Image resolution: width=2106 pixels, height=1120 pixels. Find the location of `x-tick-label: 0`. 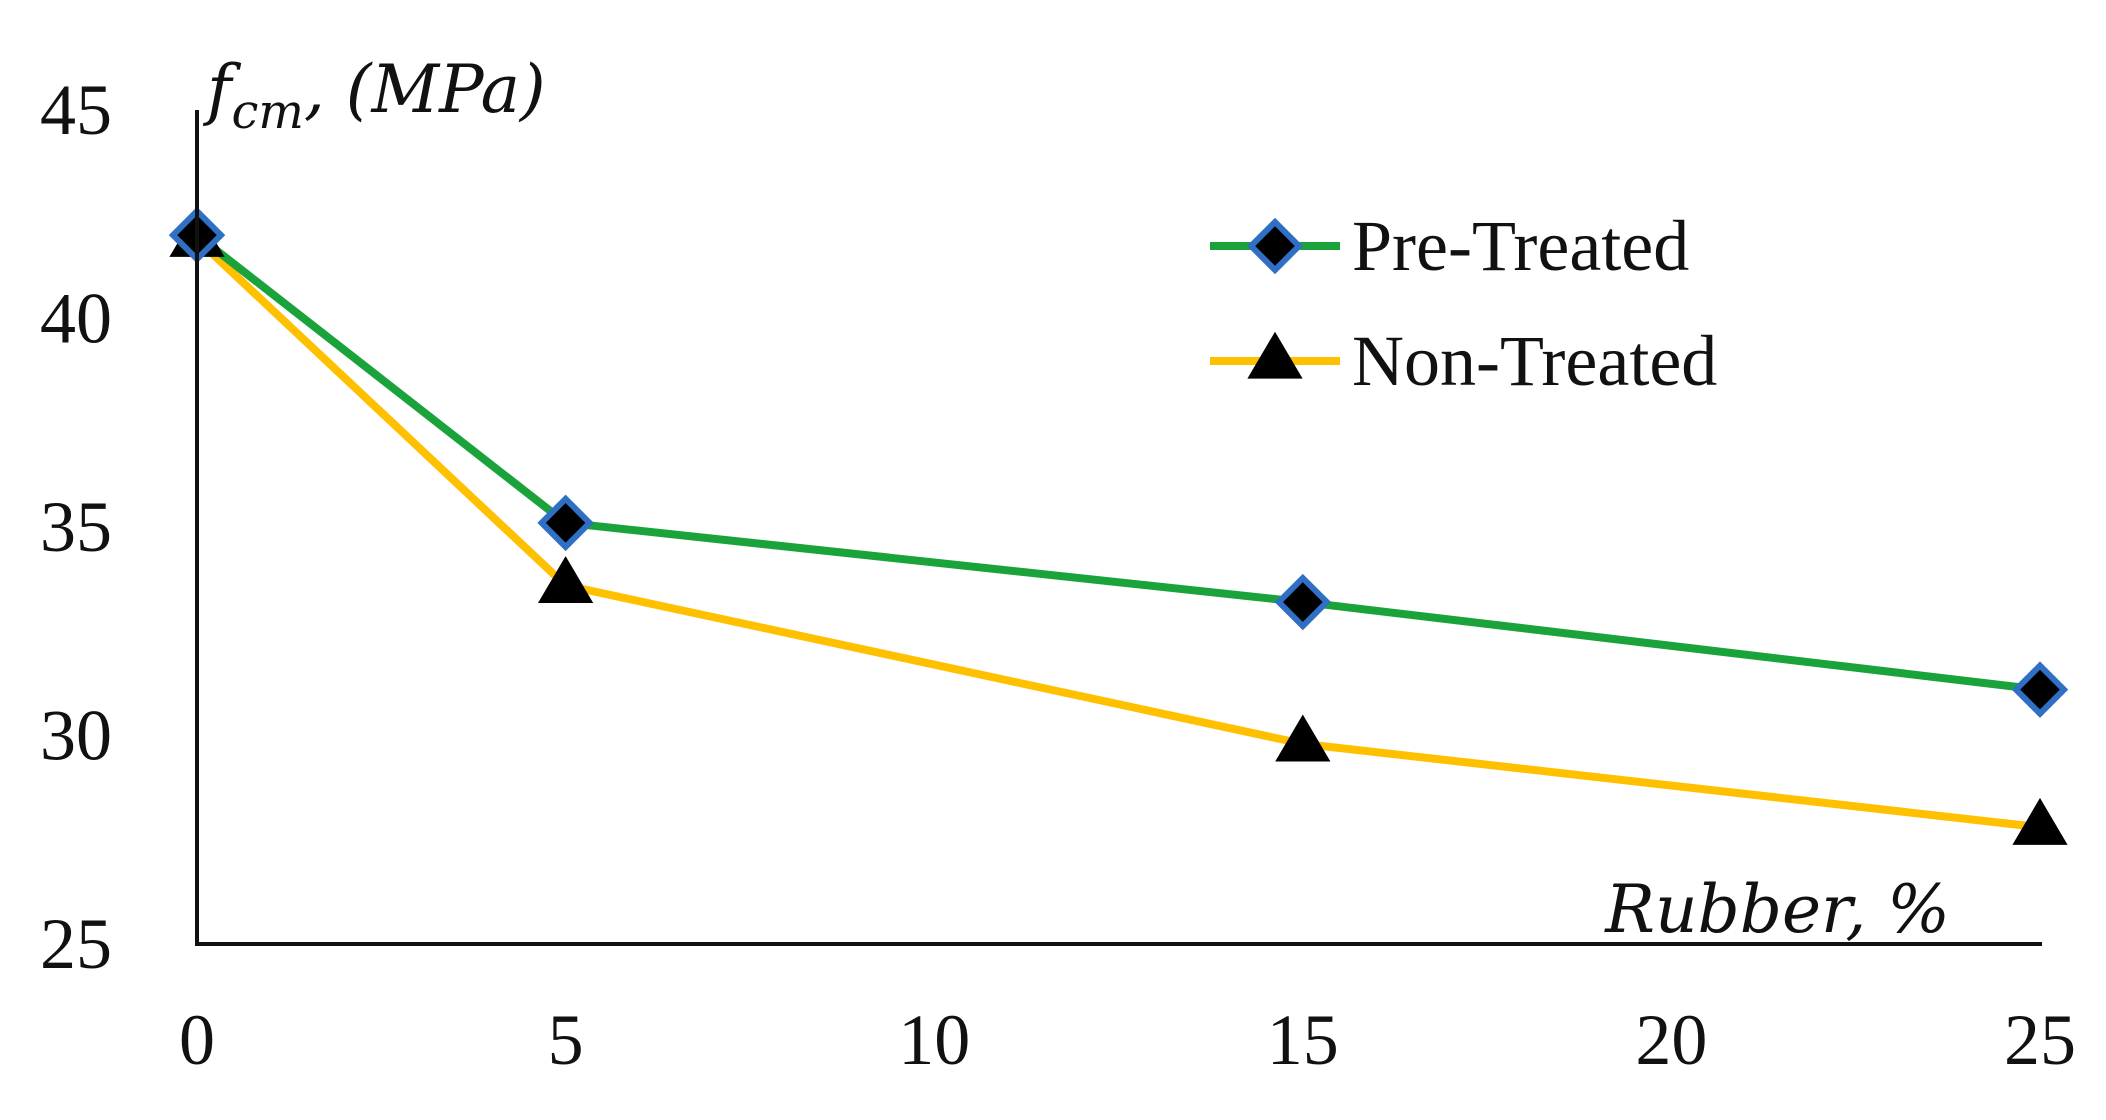

x-tick-label: 0 is located at coordinates (197, 1040).